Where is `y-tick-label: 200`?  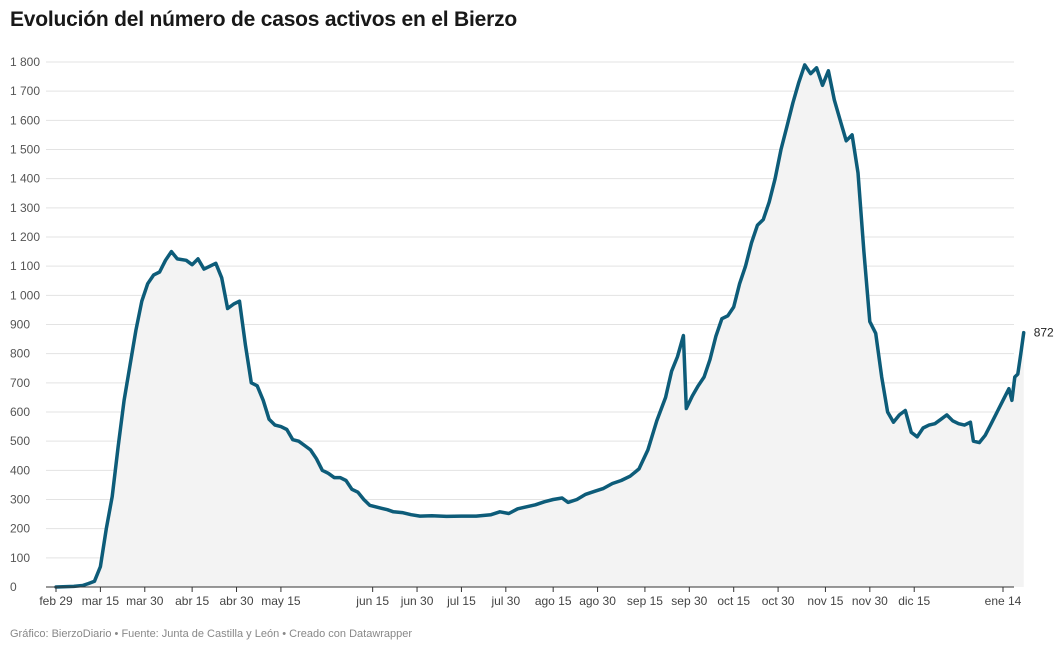 y-tick-label: 200 is located at coordinates (20, 529).